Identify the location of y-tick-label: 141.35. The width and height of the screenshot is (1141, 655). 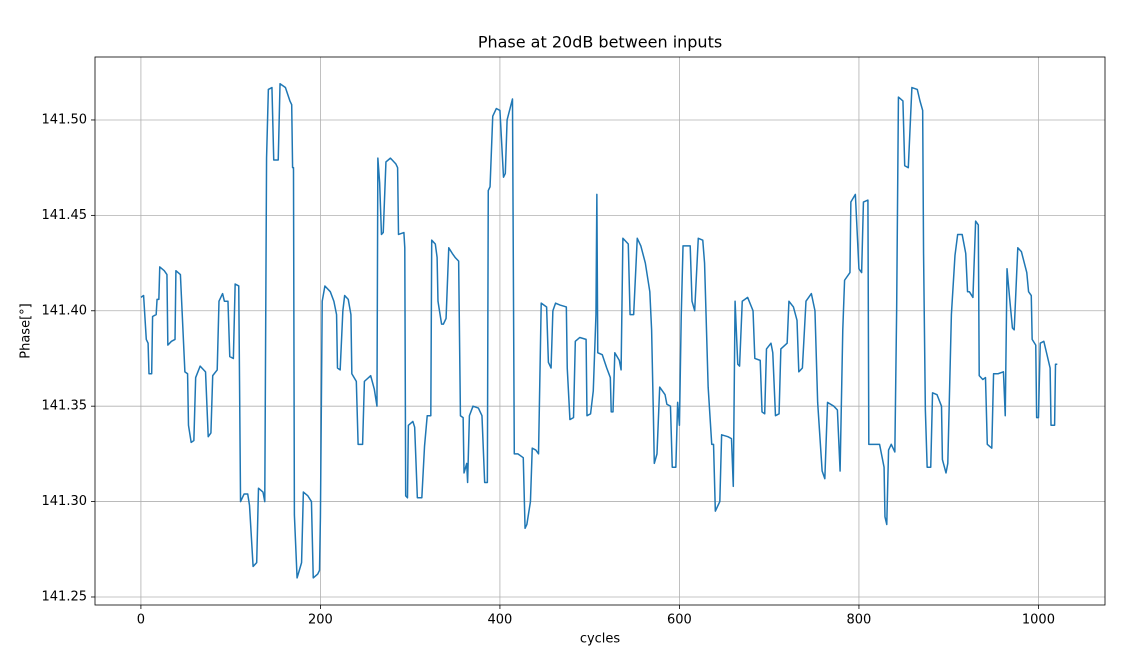
(65, 406).